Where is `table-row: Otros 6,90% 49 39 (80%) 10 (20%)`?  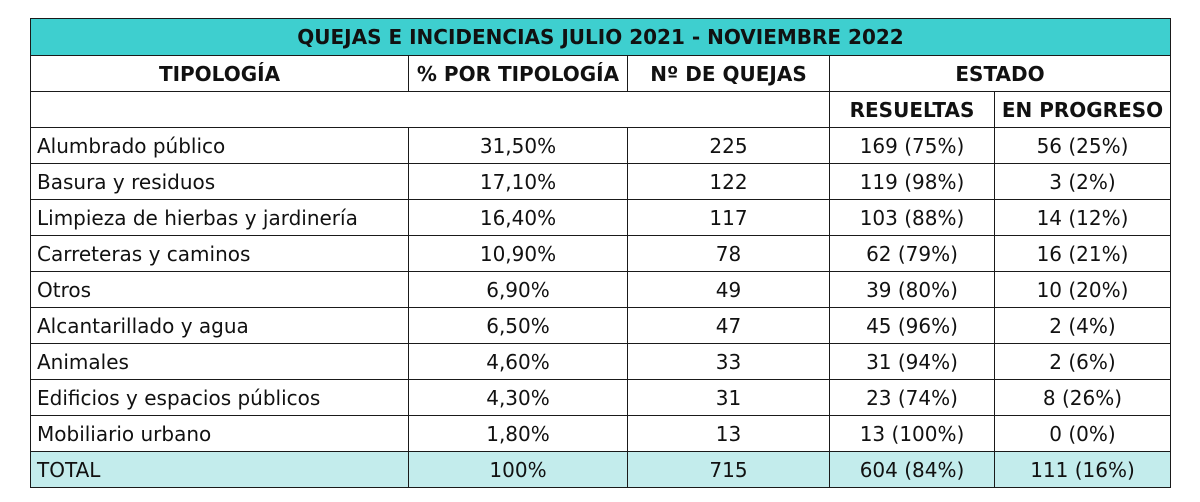
table-row: Otros 6,90% 49 39 (80%) 10 (20%) is located at coordinates (600, 289).